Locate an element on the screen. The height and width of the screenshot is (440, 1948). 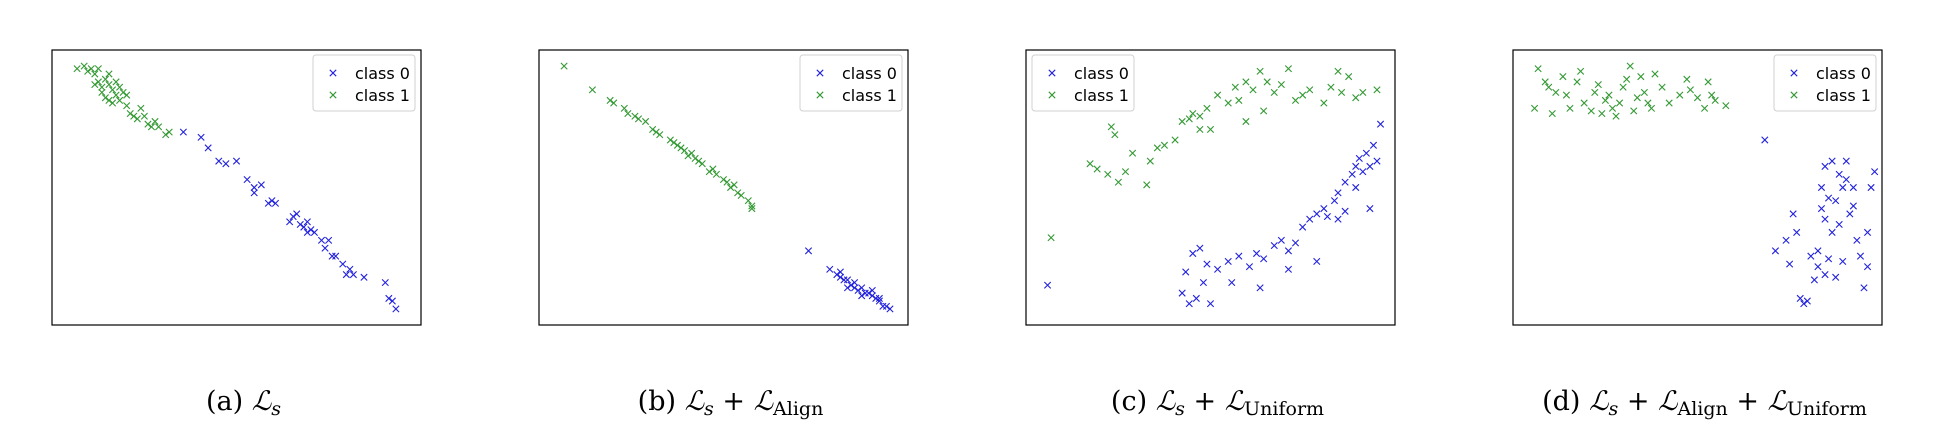
legend-entry-0-b: class 0 is located at coordinates (869, 73).